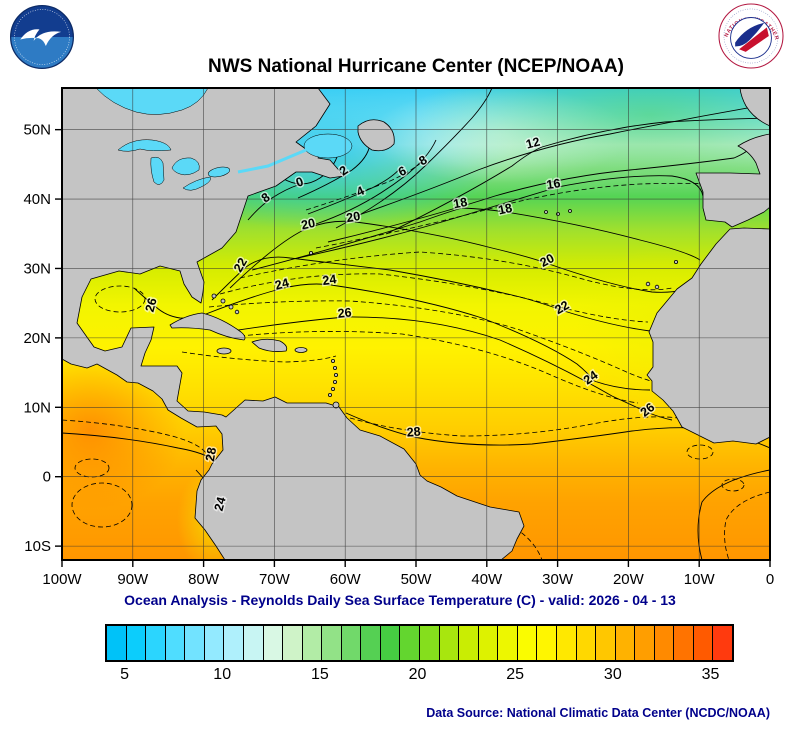  Describe the element at coordinates (144, 145) in the screenshot. I see `lake-superior` at that location.